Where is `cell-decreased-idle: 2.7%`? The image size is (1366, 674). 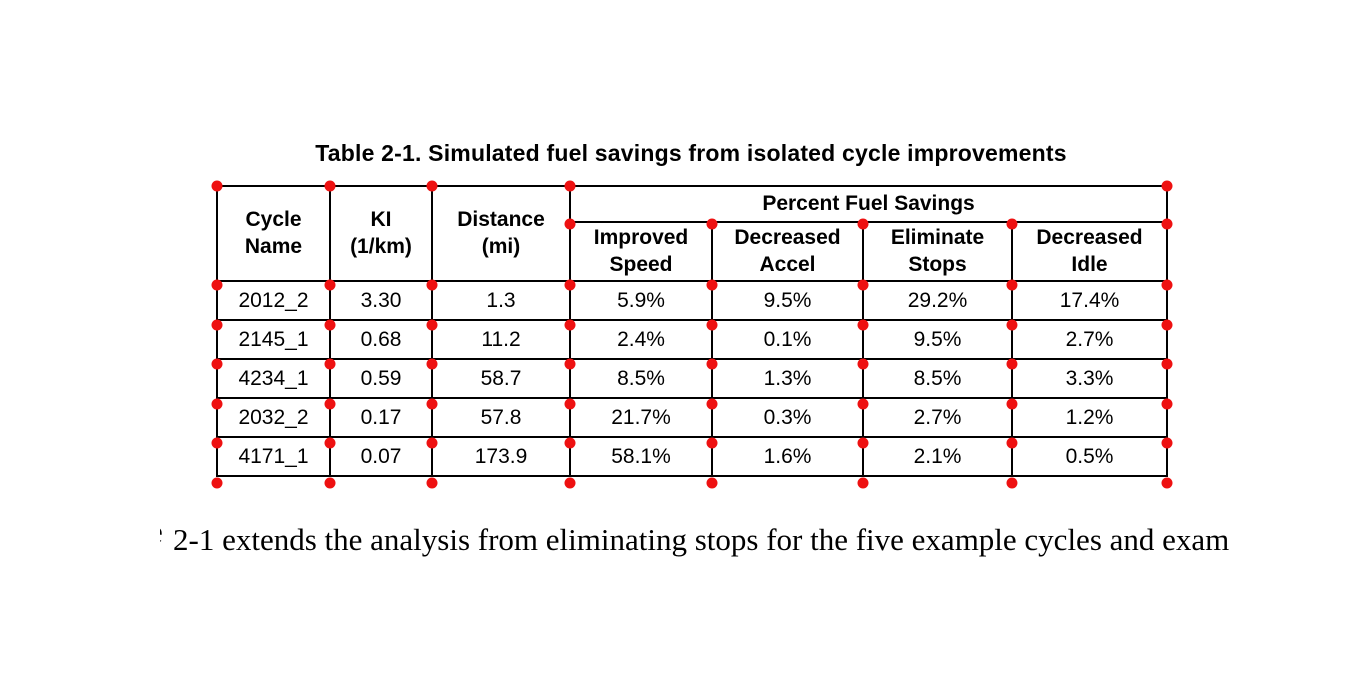
cell-decreased-idle: 2.7% is located at coordinates (1089, 339).